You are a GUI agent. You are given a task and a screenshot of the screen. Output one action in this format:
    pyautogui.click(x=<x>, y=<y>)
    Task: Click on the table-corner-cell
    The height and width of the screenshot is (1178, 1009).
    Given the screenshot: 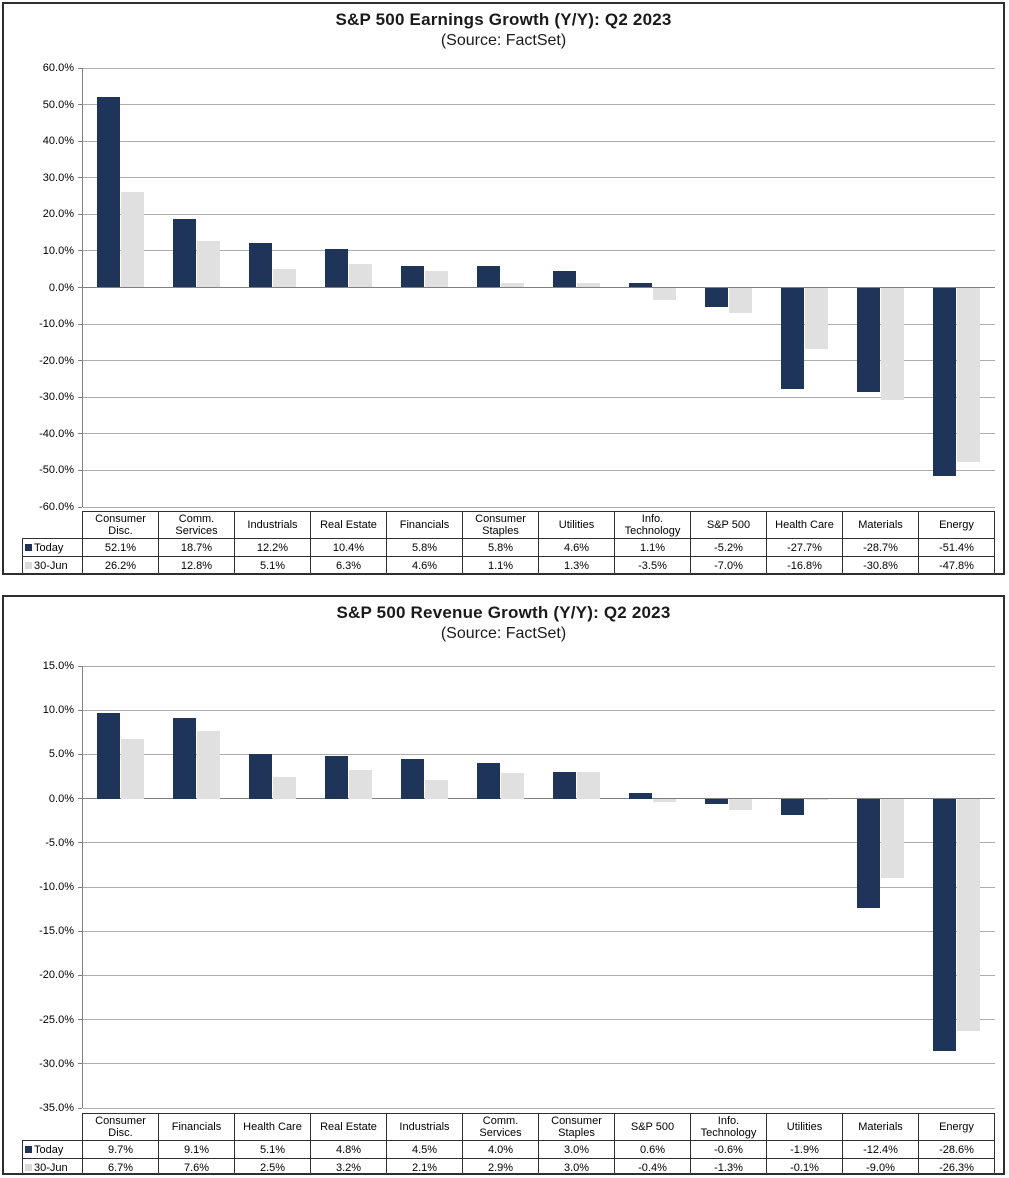 What is the action you would take?
    pyautogui.click(x=53, y=525)
    